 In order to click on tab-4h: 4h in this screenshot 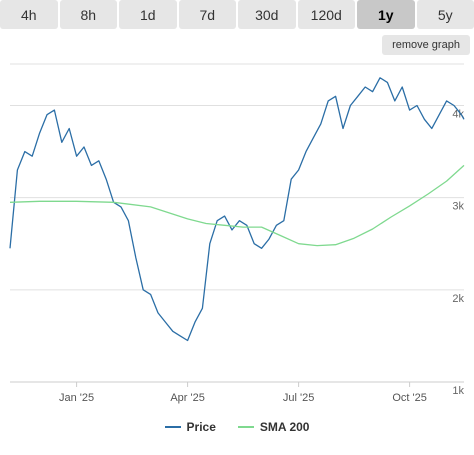, I will do `click(29, 14)`.